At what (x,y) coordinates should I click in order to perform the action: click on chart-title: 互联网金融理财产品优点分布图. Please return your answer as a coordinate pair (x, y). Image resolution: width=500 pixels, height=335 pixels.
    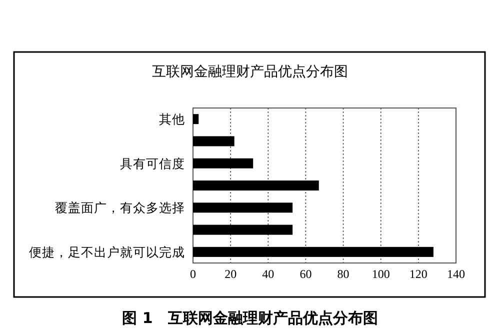
    Looking at the image, I should click on (250, 72).